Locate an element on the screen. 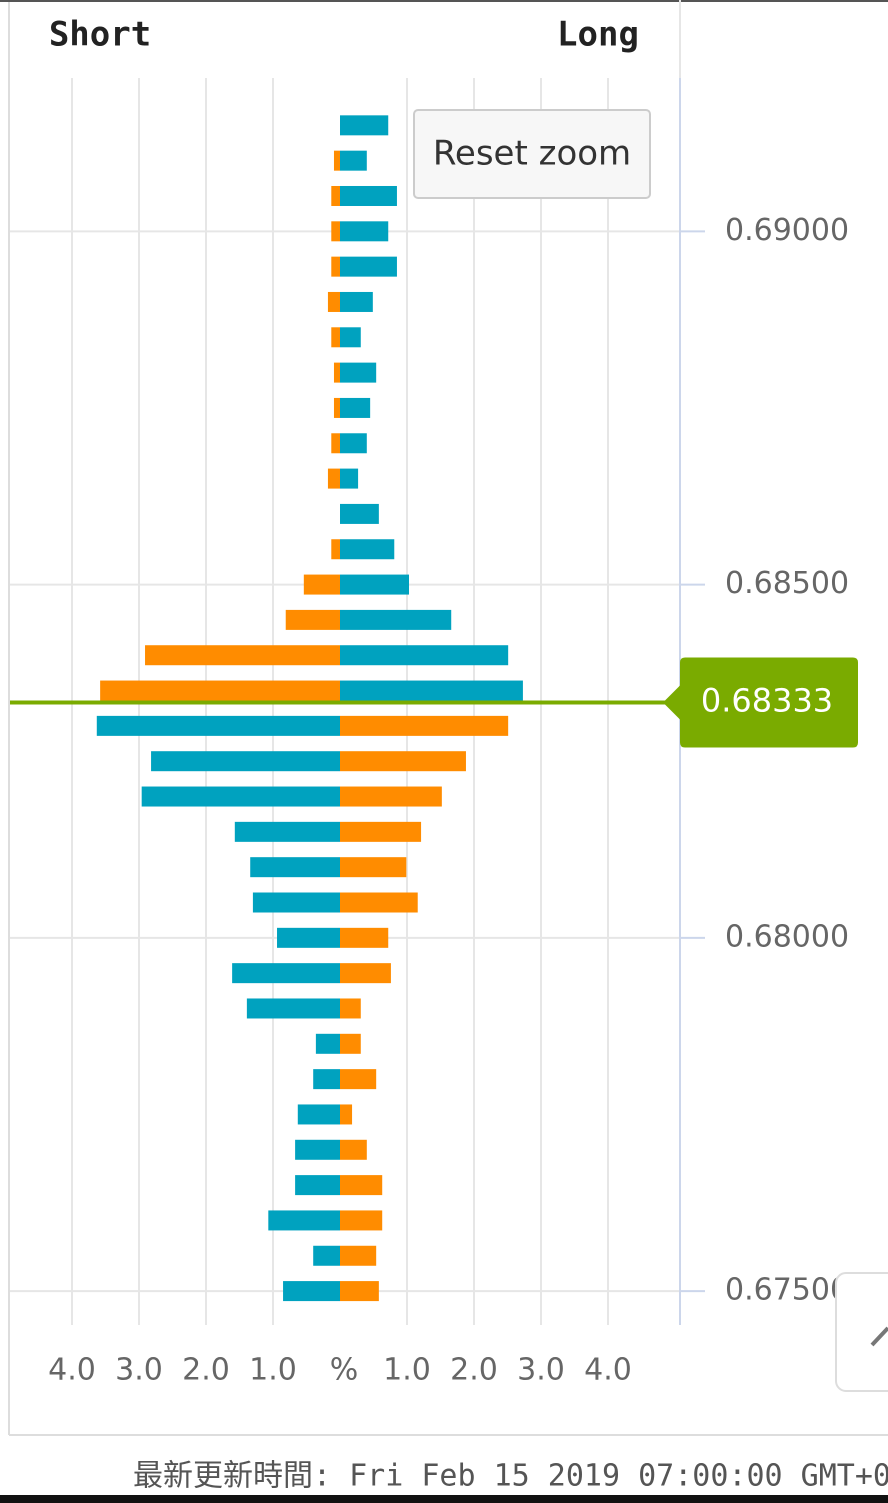 The width and height of the screenshot is (888, 1503). y-tick-label: 0.68000 is located at coordinates (787, 936).